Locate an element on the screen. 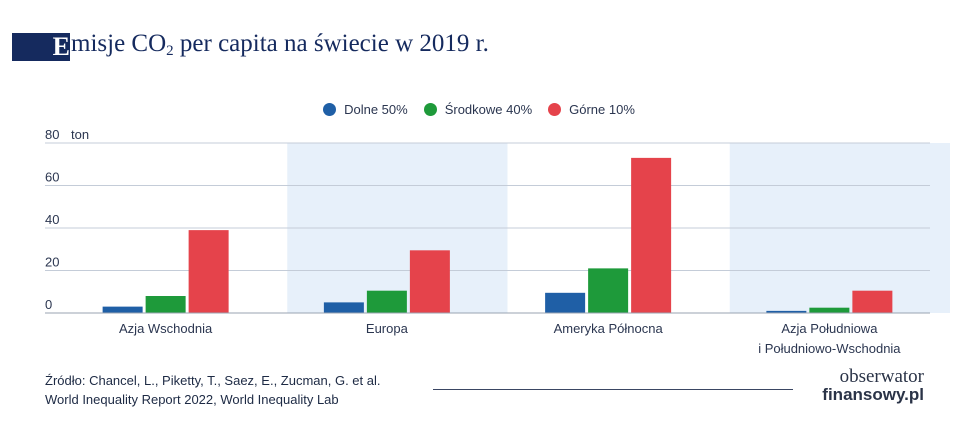  y-tick-label: 80 is located at coordinates (52, 134).